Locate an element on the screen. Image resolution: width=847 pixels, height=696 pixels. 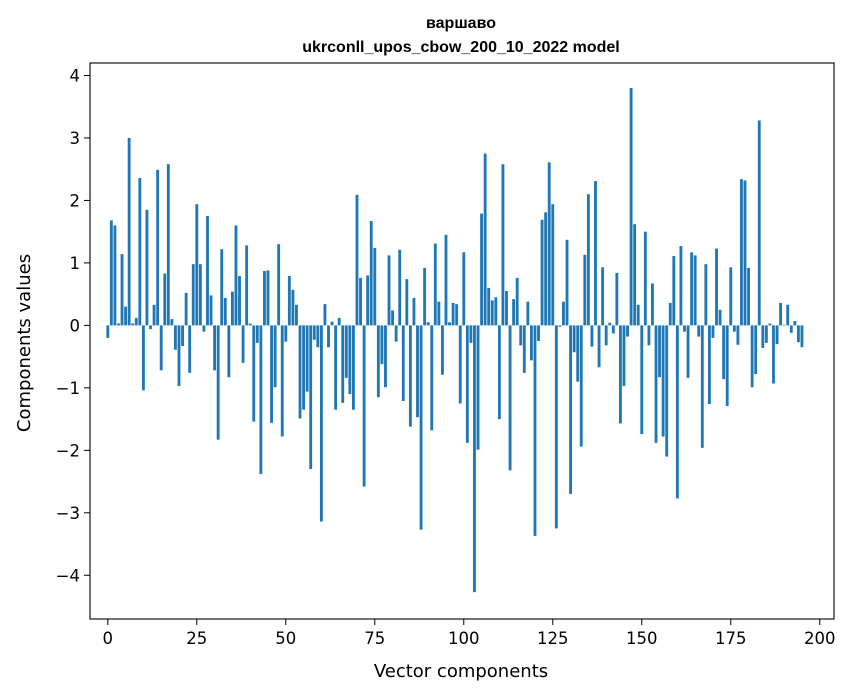
x-tick-label: 50 is located at coordinates (285, 638).